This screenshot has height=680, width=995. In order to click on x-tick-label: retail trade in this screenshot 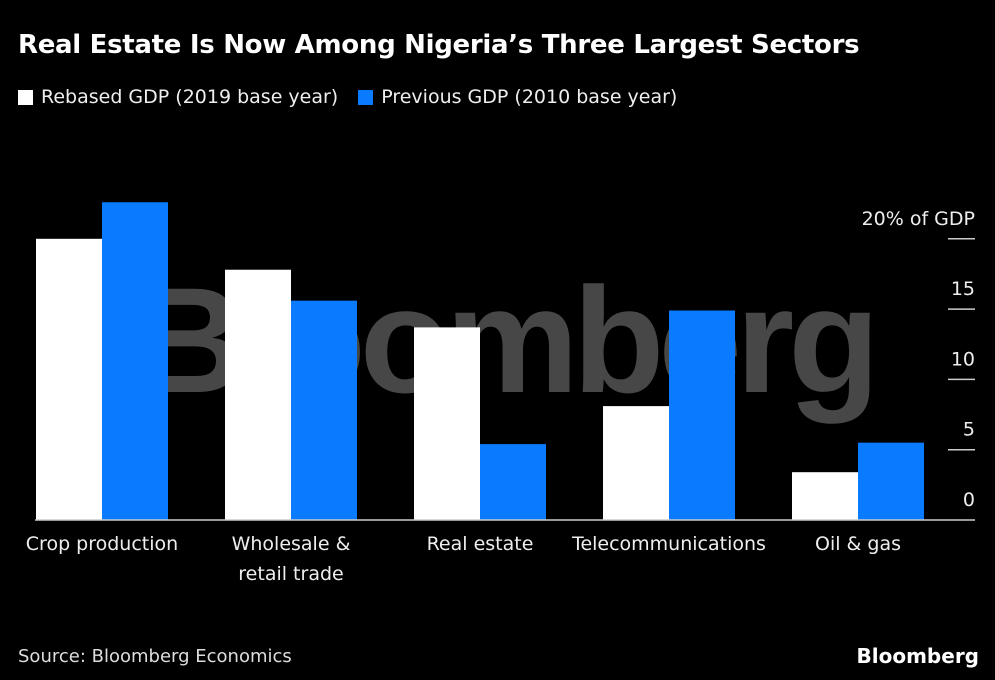, I will do `click(290, 574)`.